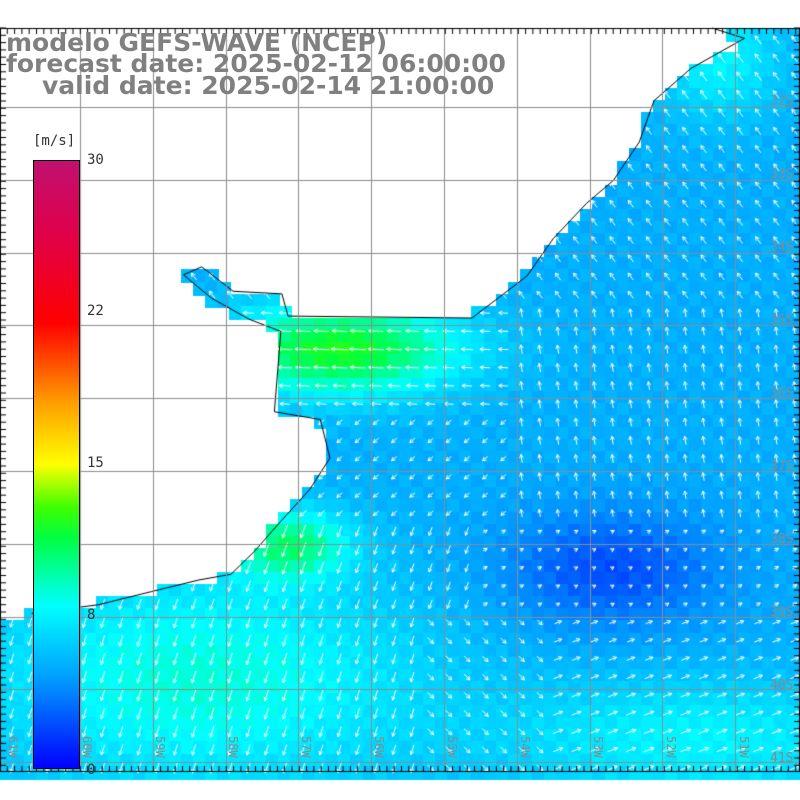 The width and height of the screenshot is (800, 800). I want to click on lon-label: 57W, so click(306, 747).